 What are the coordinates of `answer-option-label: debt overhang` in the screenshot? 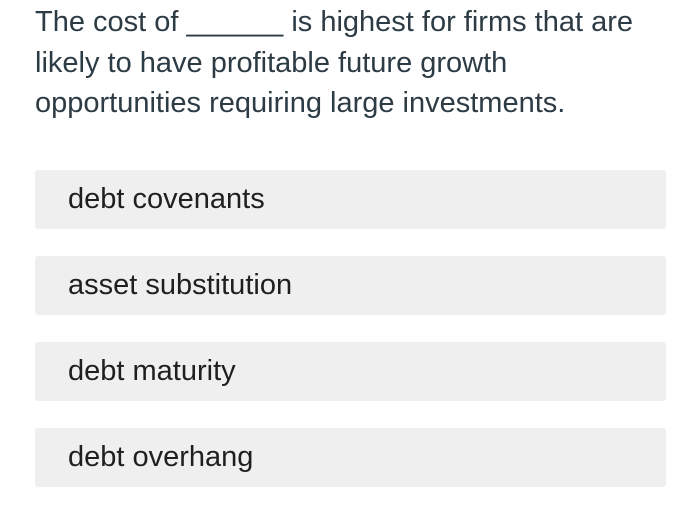 It's located at (161, 456).